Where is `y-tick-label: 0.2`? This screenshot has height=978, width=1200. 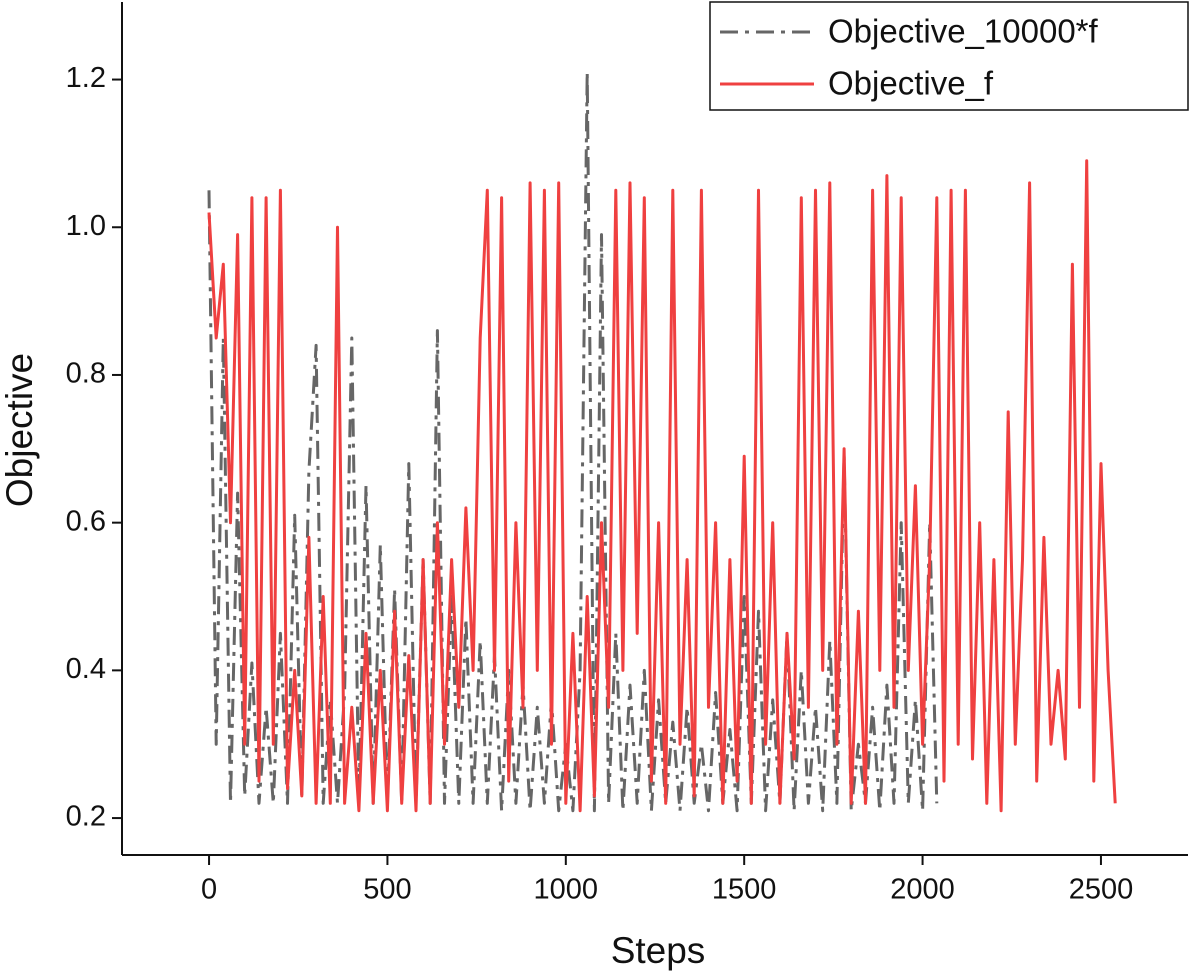 y-tick-label: 0.2 is located at coordinates (86, 817).